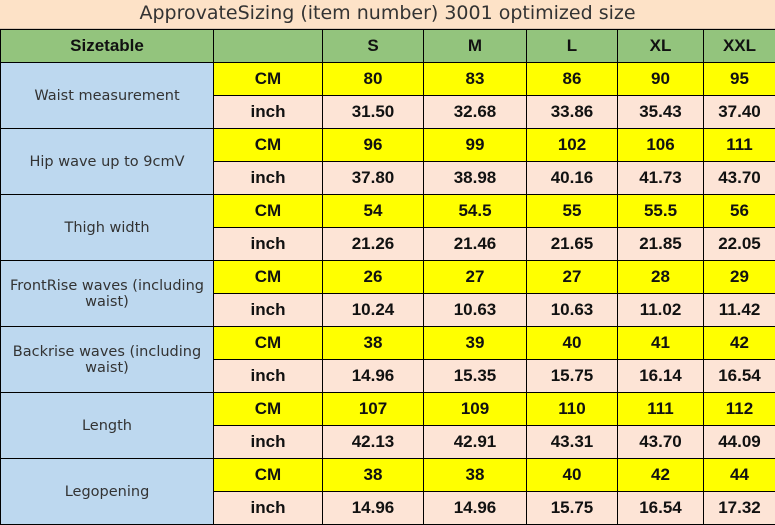  I want to click on value-cell: 11.02, so click(661, 310).